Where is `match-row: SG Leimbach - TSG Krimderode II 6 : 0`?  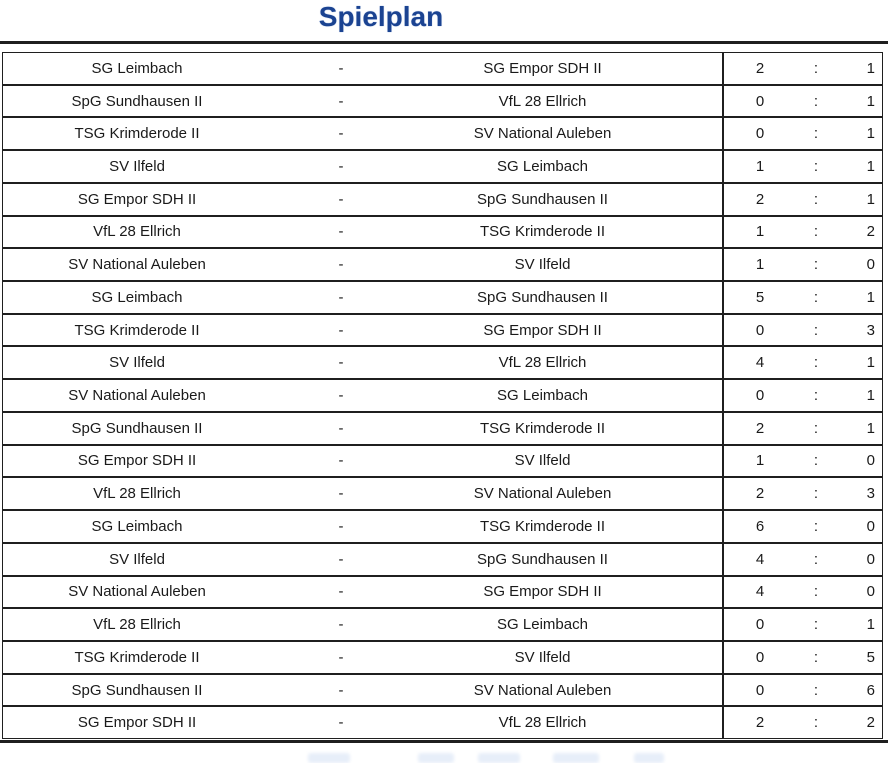 match-row: SG Leimbach - TSG Krimderode II 6 : 0 is located at coordinates (442, 527).